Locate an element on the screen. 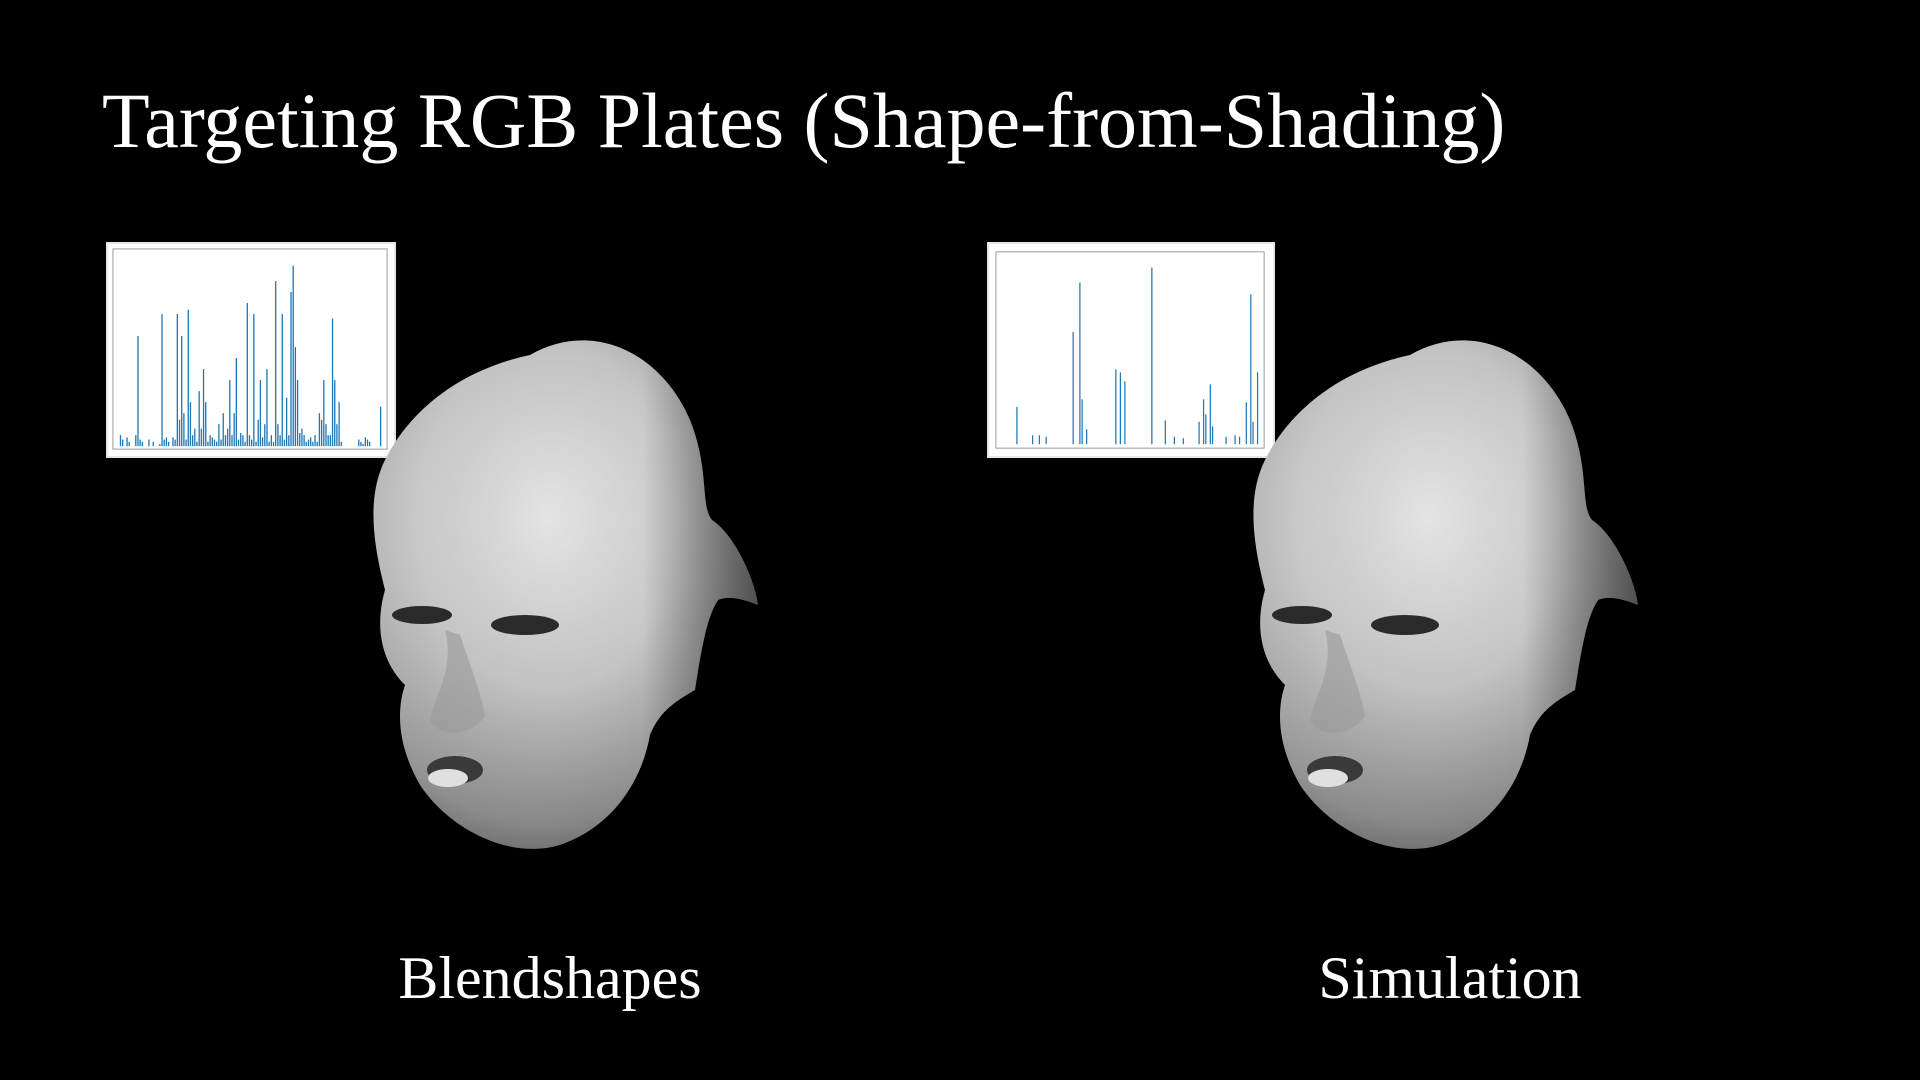  blendshapes-weight-chart is located at coordinates (251, 350).